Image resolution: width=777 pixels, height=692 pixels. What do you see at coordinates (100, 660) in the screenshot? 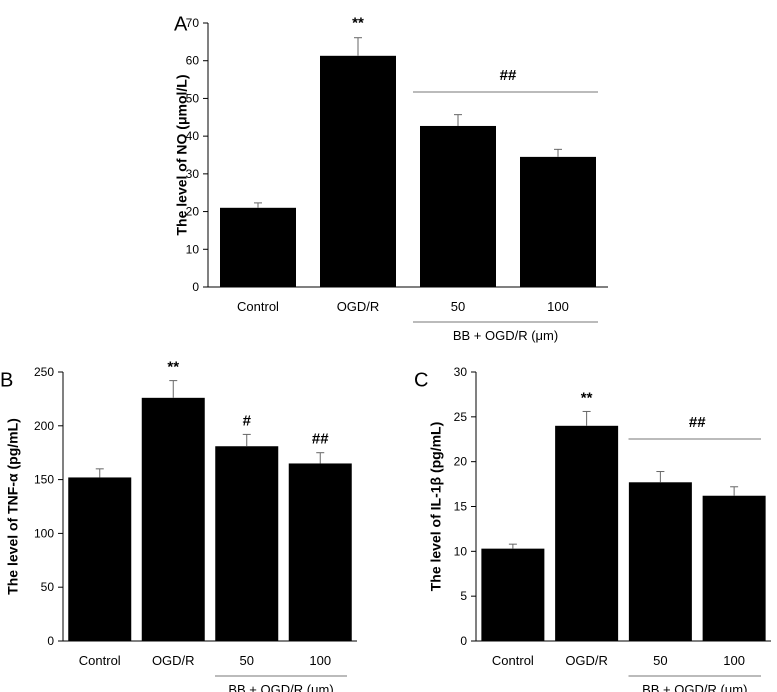
I see `x-tick-label-b-0: Control` at bounding box center [100, 660].